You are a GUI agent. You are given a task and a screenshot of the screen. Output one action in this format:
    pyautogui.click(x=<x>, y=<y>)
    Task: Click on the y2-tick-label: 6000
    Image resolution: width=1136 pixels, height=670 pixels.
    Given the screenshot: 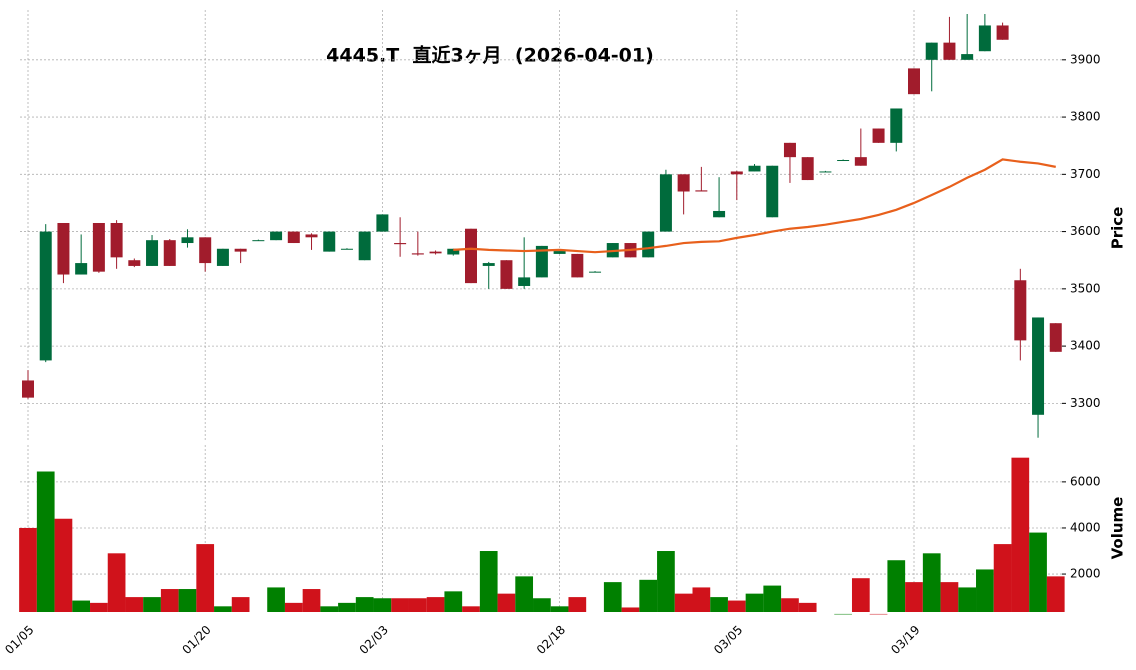 What is the action you would take?
    pyautogui.click(x=1085, y=481)
    